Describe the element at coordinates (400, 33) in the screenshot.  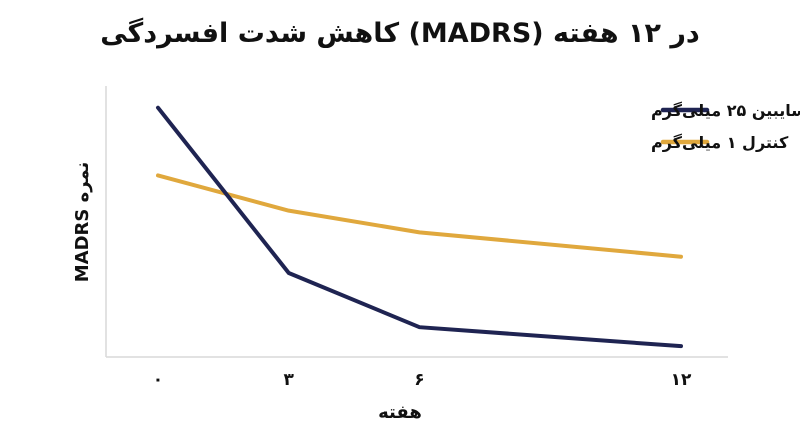
I see `chart-title: کاهش شدت افسردگی (MADRS) در ۱۲ هفته` at that location.